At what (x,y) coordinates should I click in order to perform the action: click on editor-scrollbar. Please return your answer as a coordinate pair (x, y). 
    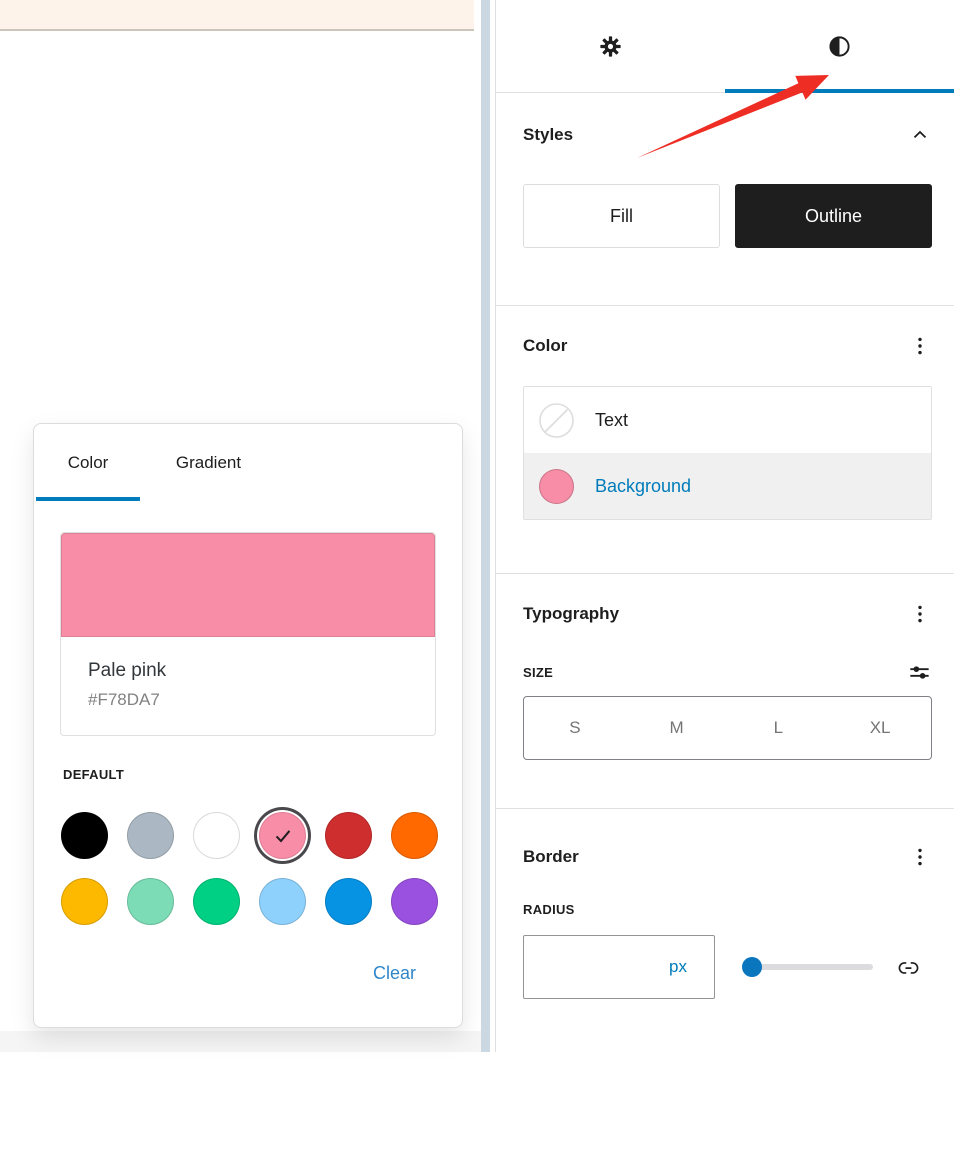
    Looking at the image, I should click on (485, 526).